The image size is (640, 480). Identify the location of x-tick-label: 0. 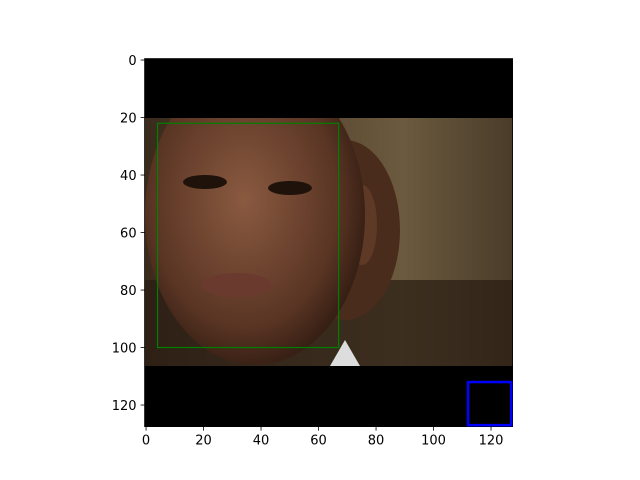
(146, 441).